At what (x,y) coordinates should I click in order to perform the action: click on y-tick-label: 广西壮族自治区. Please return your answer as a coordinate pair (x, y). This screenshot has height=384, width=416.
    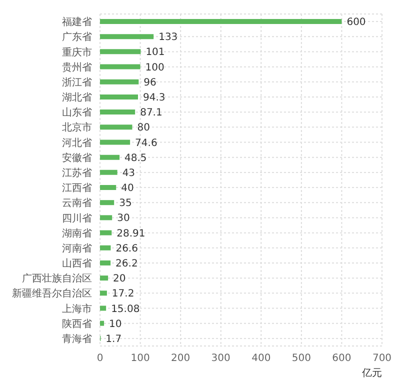
    Looking at the image, I should click on (57, 278).